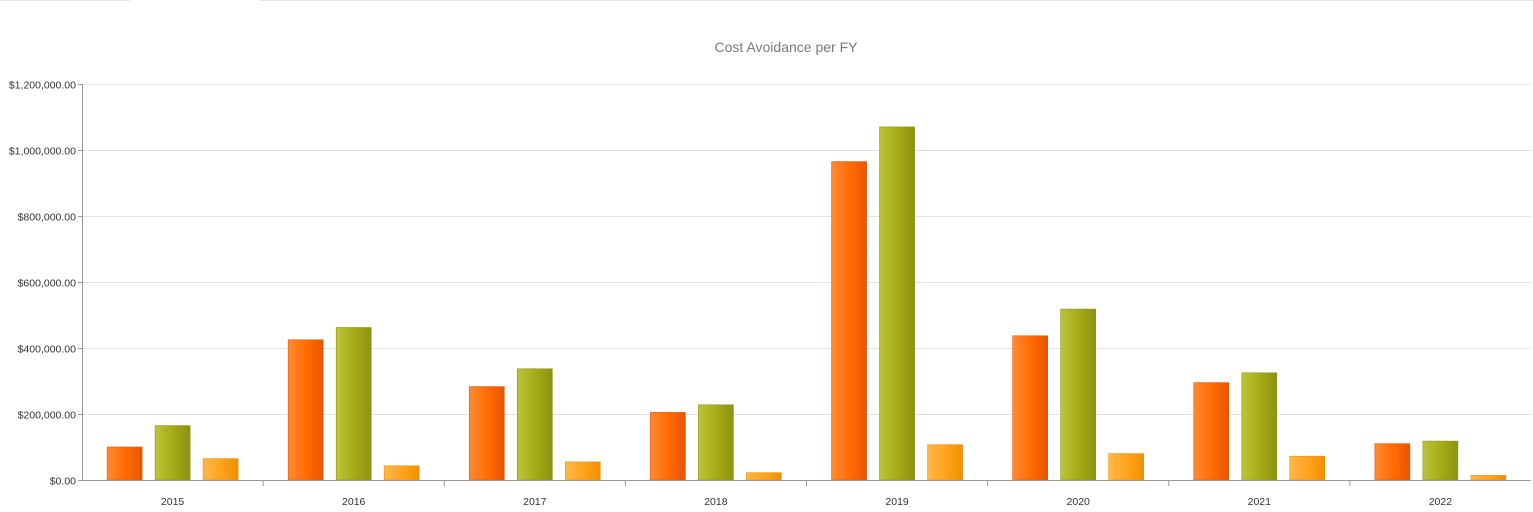 This screenshot has height=512, width=1533. What do you see at coordinates (42, 152) in the screenshot?
I see `y-tick-label: $1,000,000.00` at bounding box center [42, 152].